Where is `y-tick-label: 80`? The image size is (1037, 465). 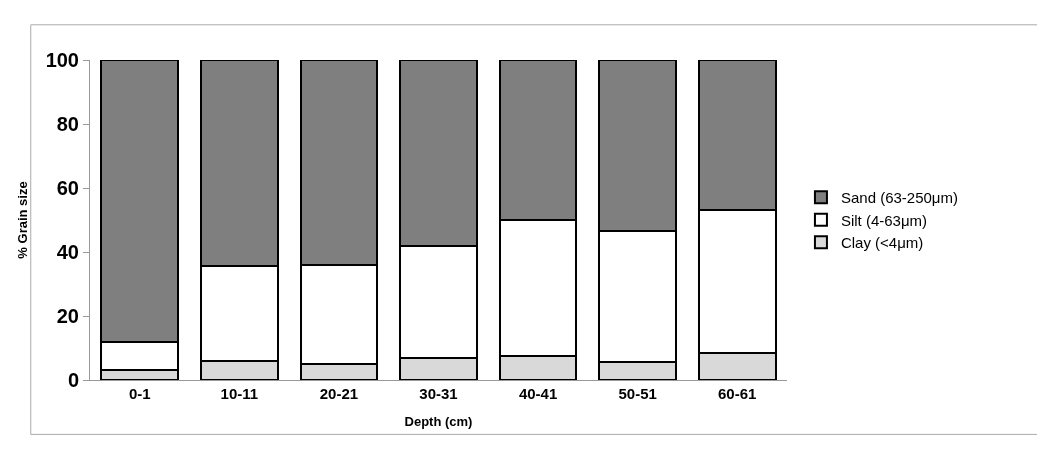
y-tick-label: 80 is located at coordinates (67, 124).